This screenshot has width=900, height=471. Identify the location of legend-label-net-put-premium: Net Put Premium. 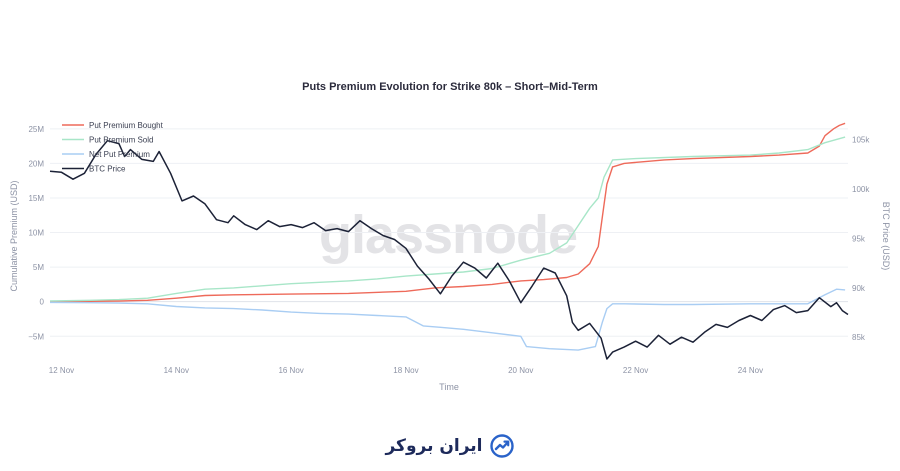
(119, 154).